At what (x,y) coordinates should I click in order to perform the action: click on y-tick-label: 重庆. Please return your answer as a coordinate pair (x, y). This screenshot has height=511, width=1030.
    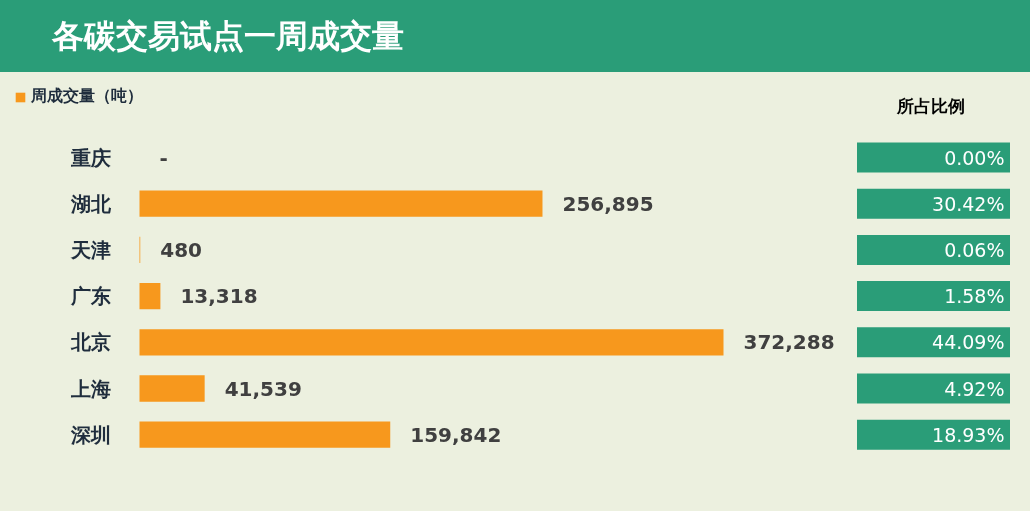
    Looking at the image, I should click on (90, 157).